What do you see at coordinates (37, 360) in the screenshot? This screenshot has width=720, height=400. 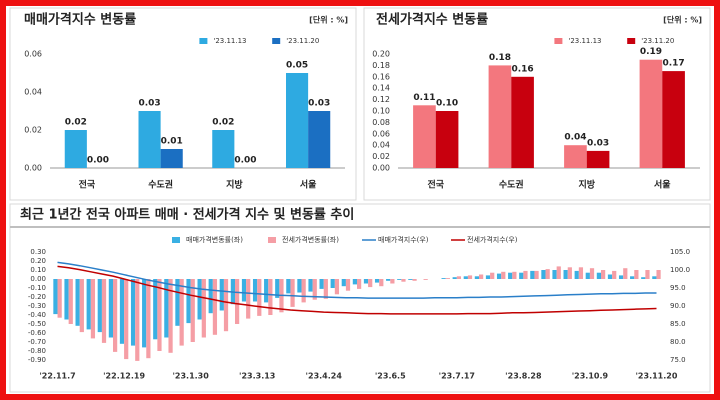 I see `y-tick-label: -0.90` at bounding box center [37, 360].